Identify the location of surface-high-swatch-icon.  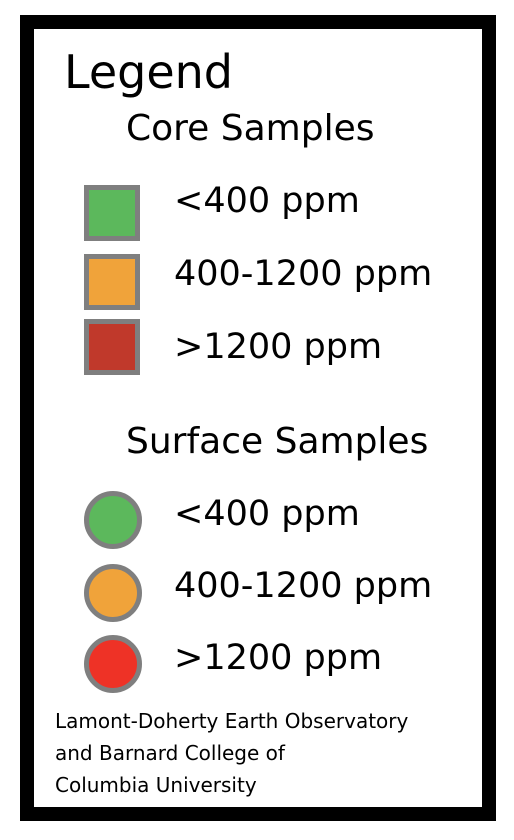
(113, 664).